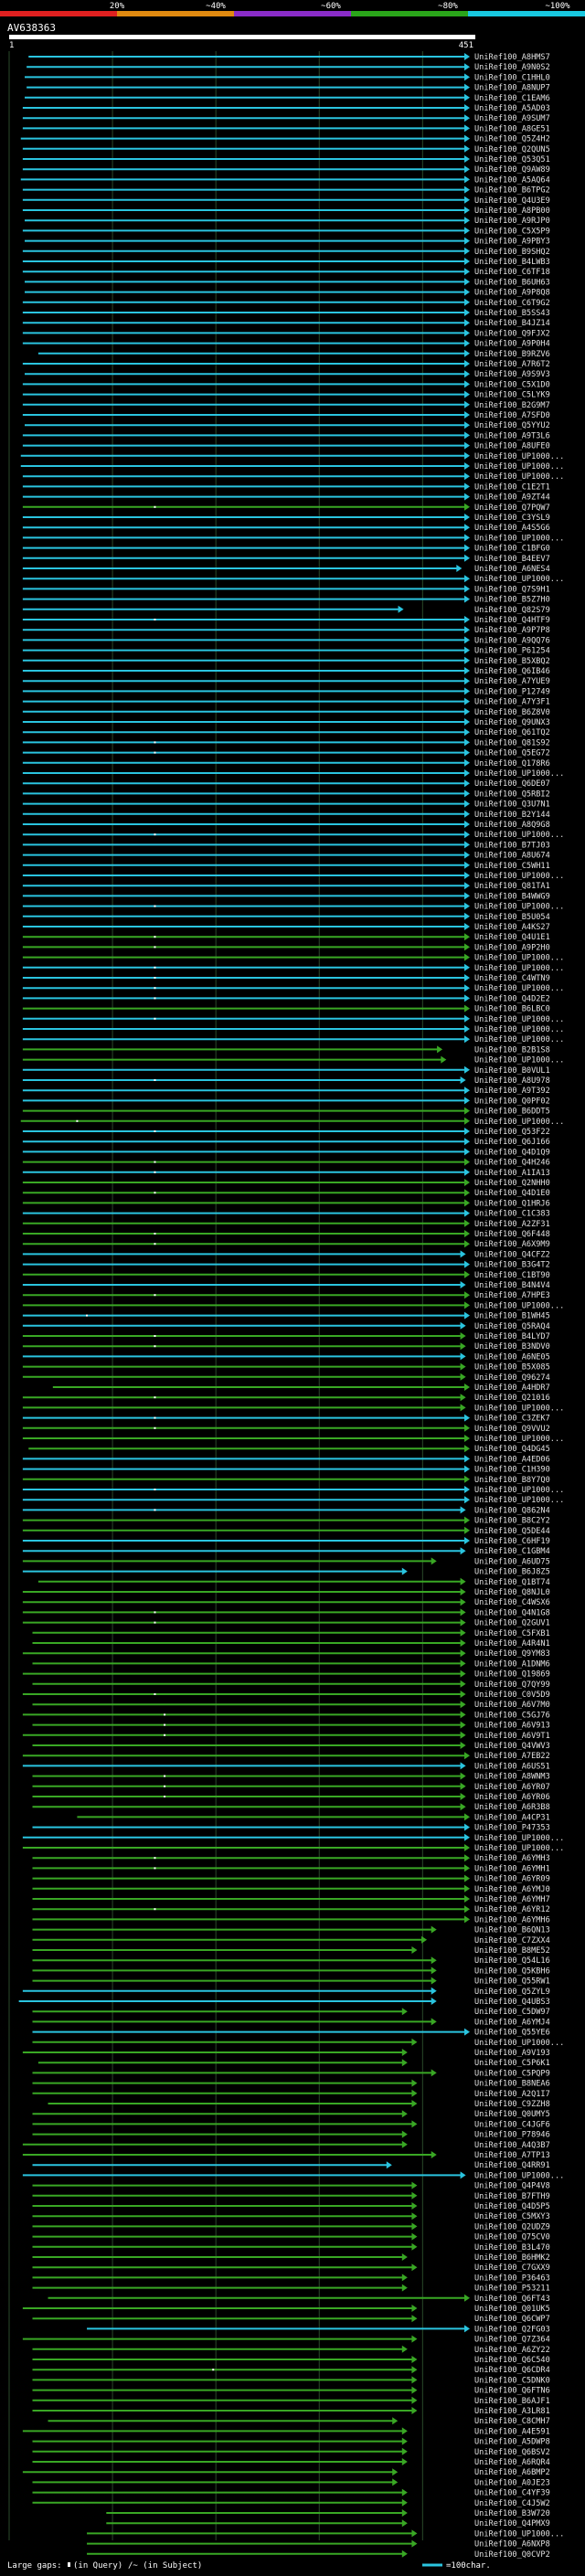  What do you see at coordinates (512, 1685) in the screenshot?
I see `hit-label: UniRef100_Q7QY99` at bounding box center [512, 1685].